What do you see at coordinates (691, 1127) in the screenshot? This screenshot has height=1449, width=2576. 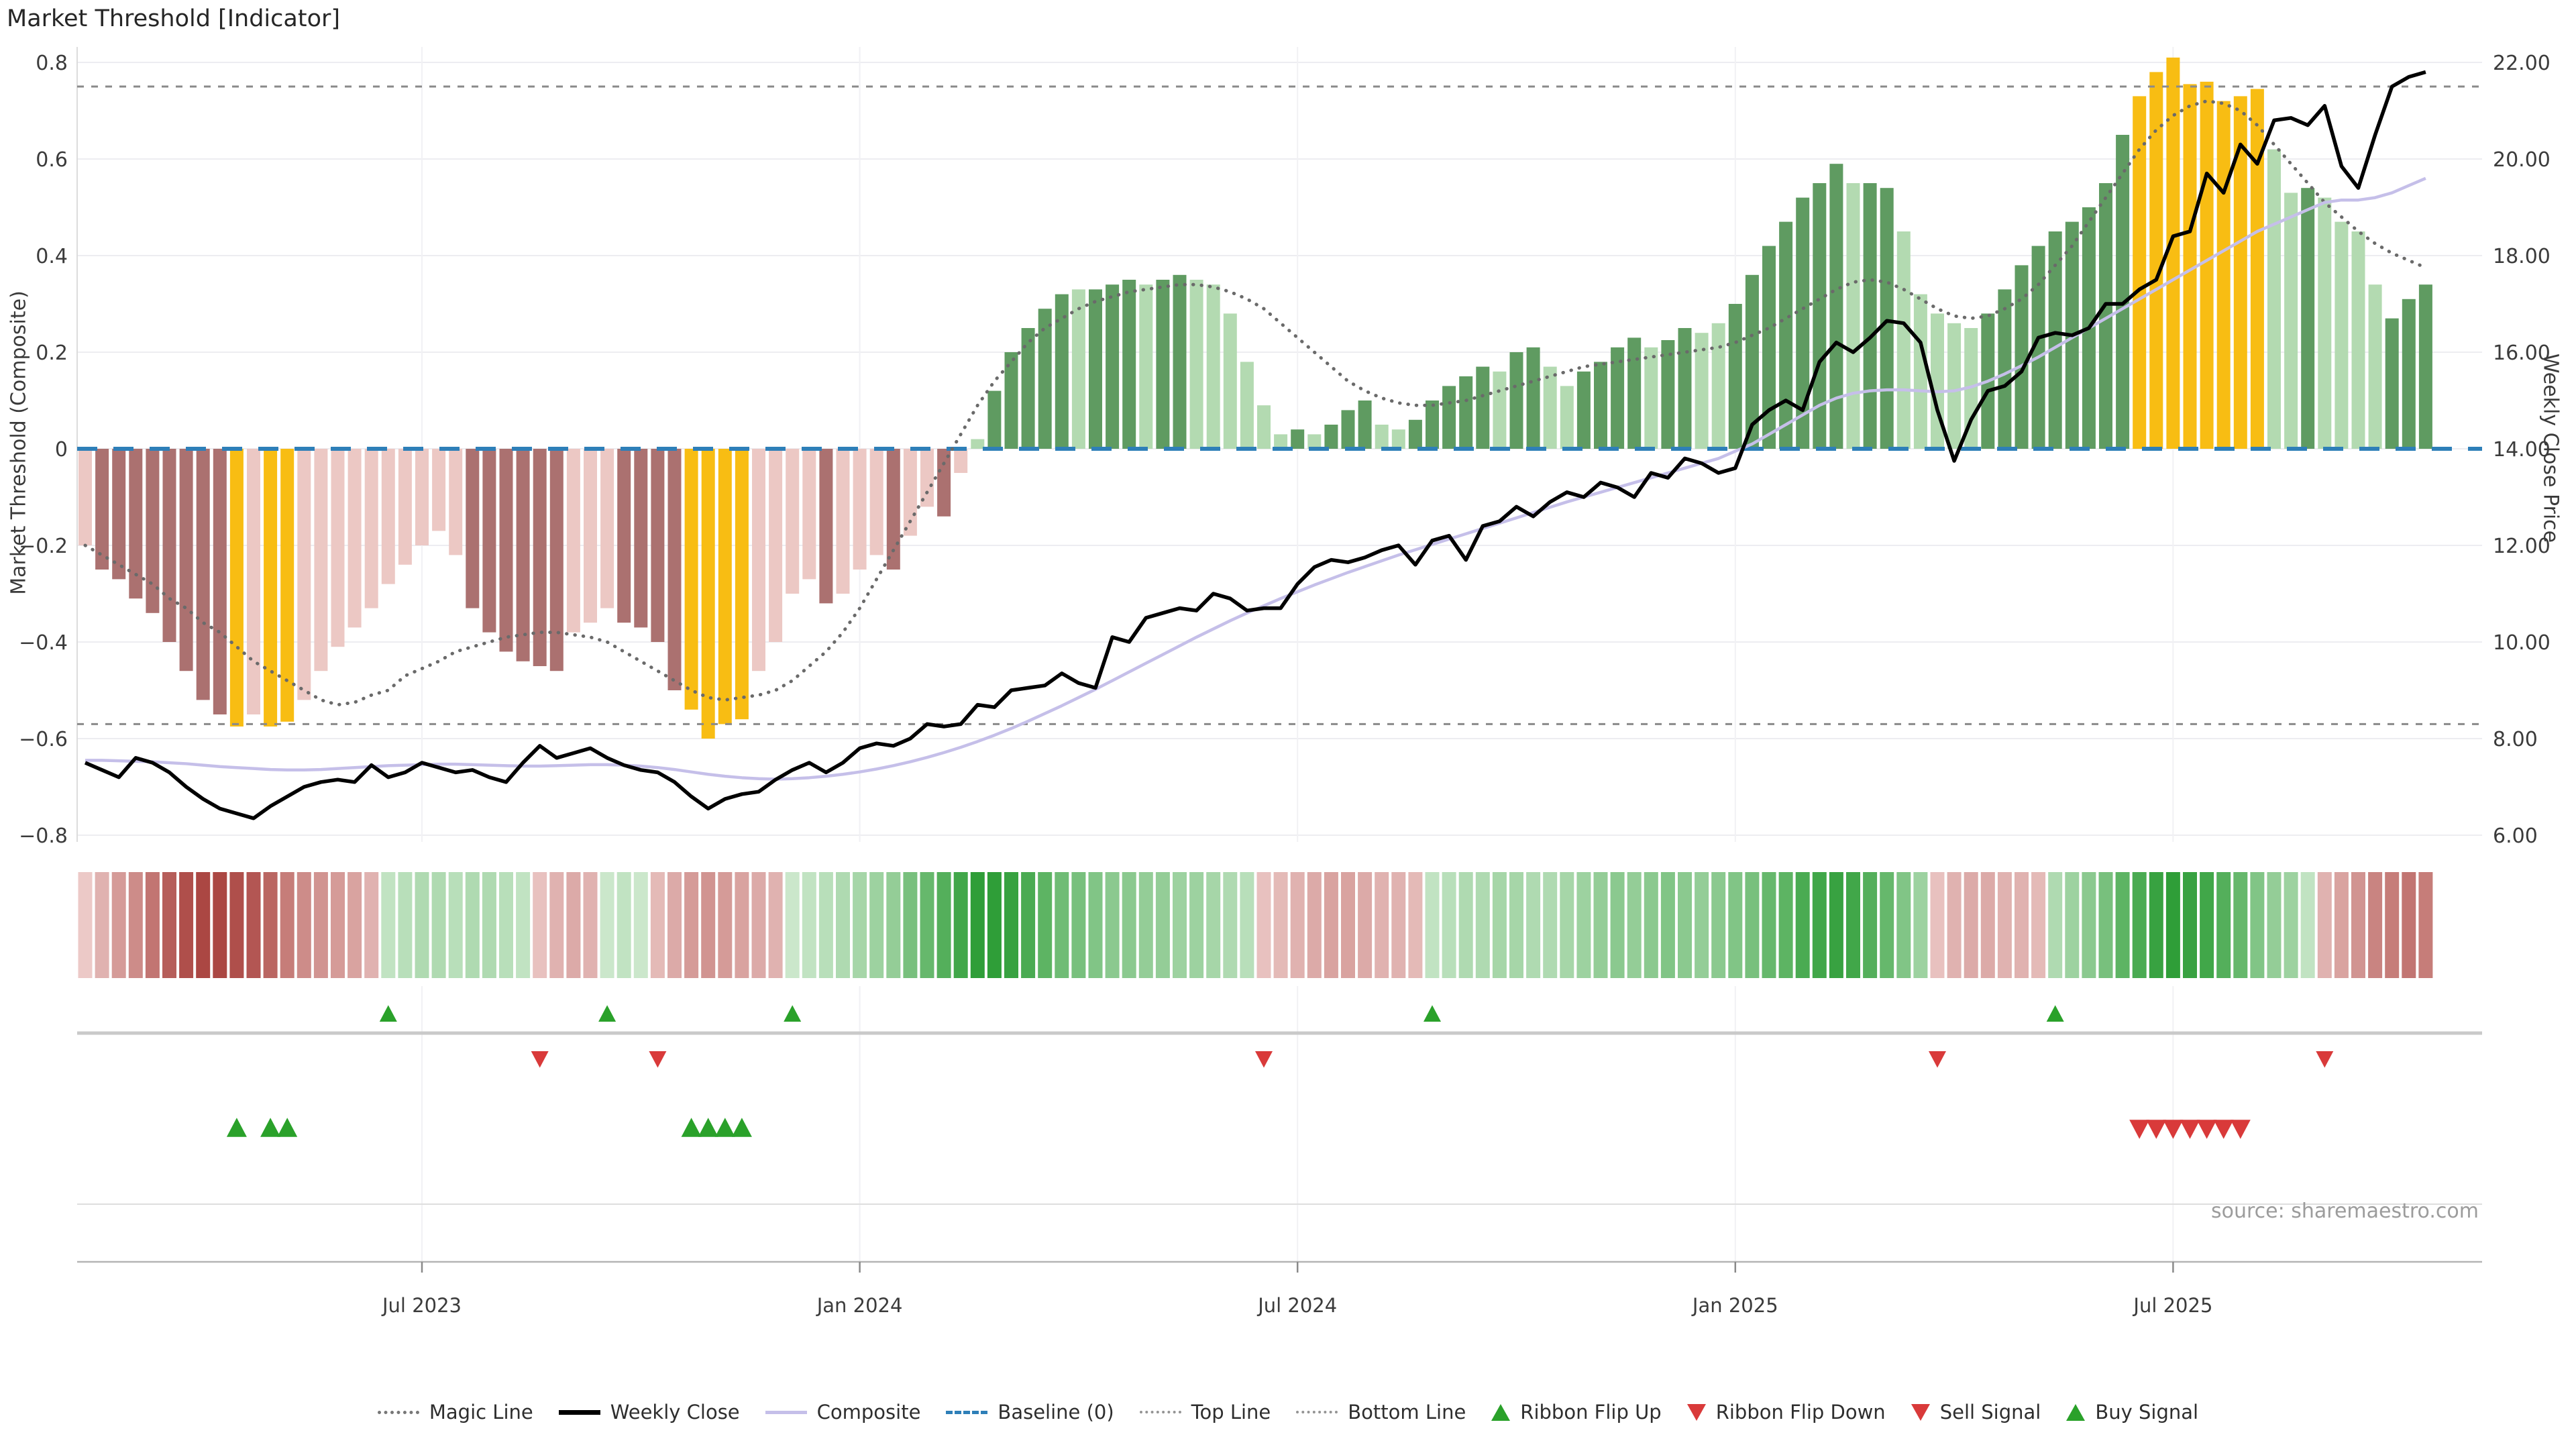 I see `buy-signal-marker` at bounding box center [691, 1127].